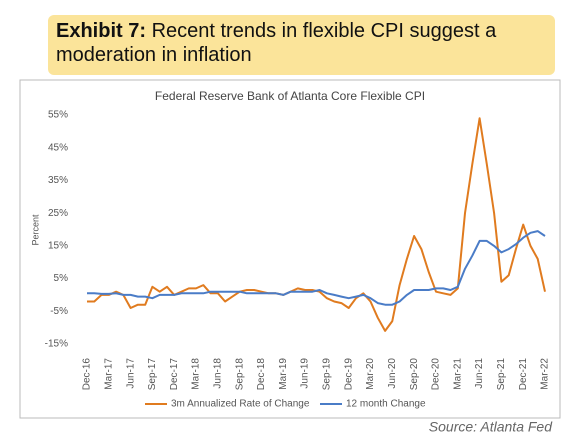 Image resolution: width=565 pixels, height=437 pixels. Describe the element at coordinates (101, 31) in the screenshot. I see `exhibit-label: Exhibit 7:` at that location.